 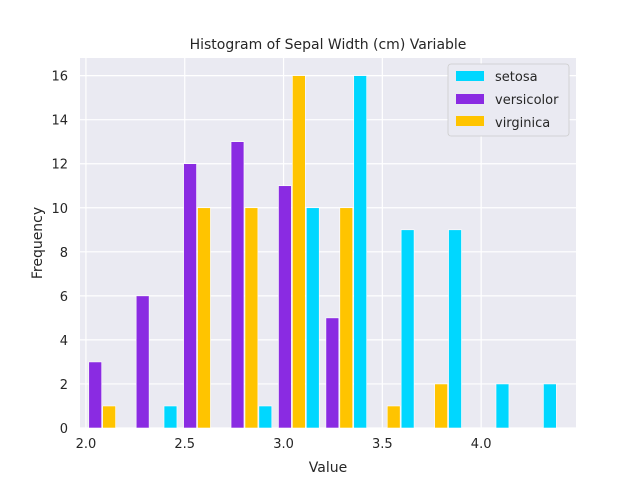 I want to click on y-axis-label: Frequency, so click(x=38, y=243).